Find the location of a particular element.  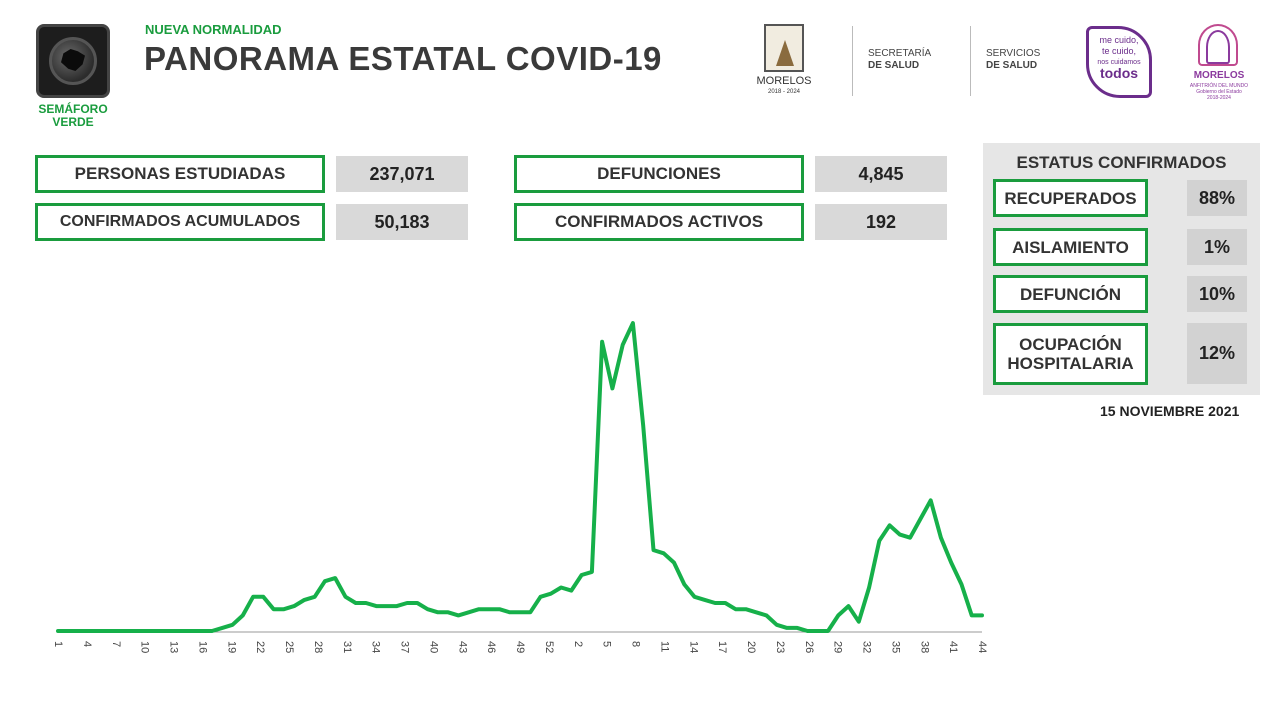

aislamiento-value: 1% is located at coordinates (1217, 247).